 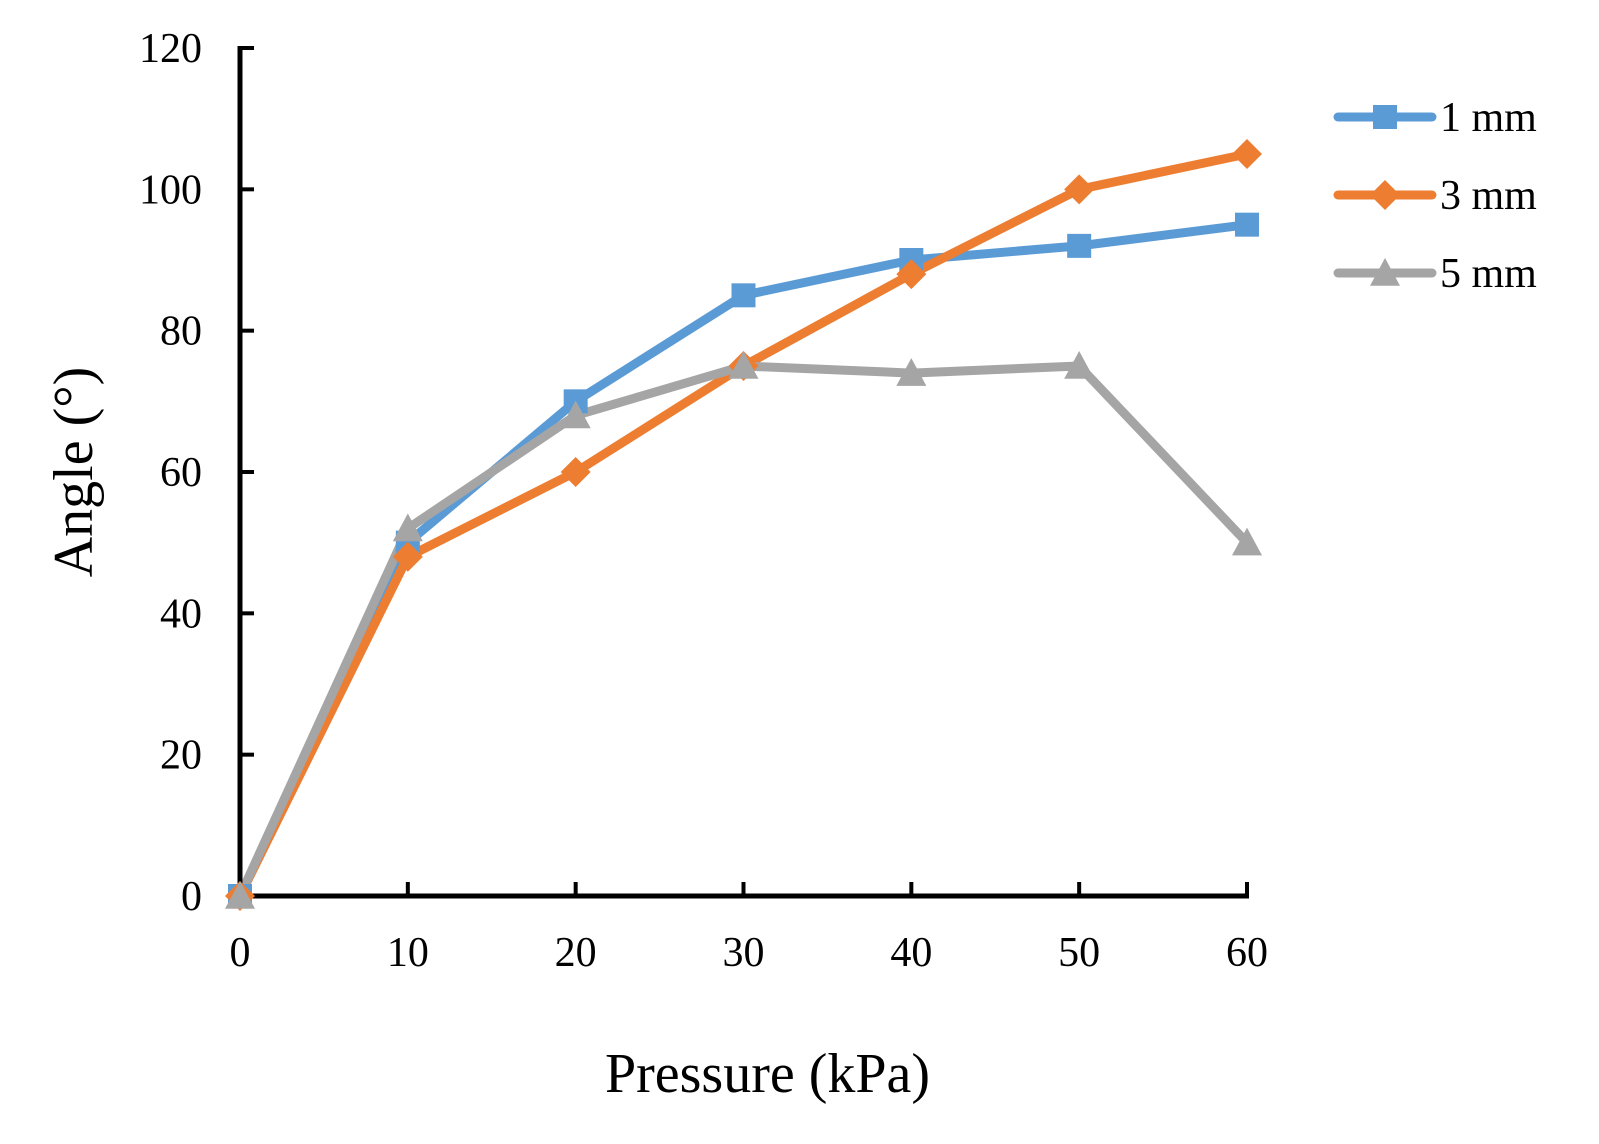 I want to click on y-axis-ticks: 0 20 40 60 80 100 120, so click(x=196, y=473).